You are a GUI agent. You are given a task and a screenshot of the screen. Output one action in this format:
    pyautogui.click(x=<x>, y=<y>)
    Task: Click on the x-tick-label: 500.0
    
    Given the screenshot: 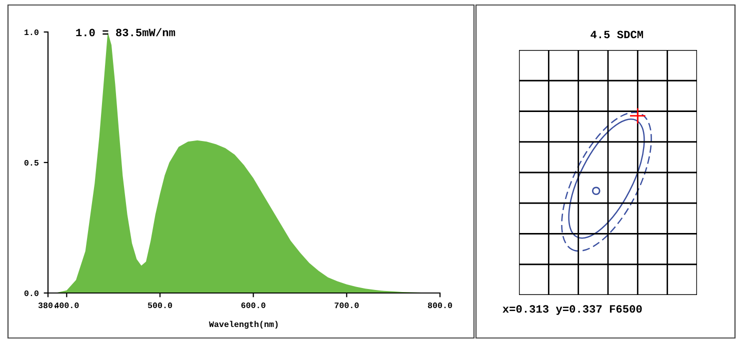 What is the action you would take?
    pyautogui.click(x=160, y=305)
    